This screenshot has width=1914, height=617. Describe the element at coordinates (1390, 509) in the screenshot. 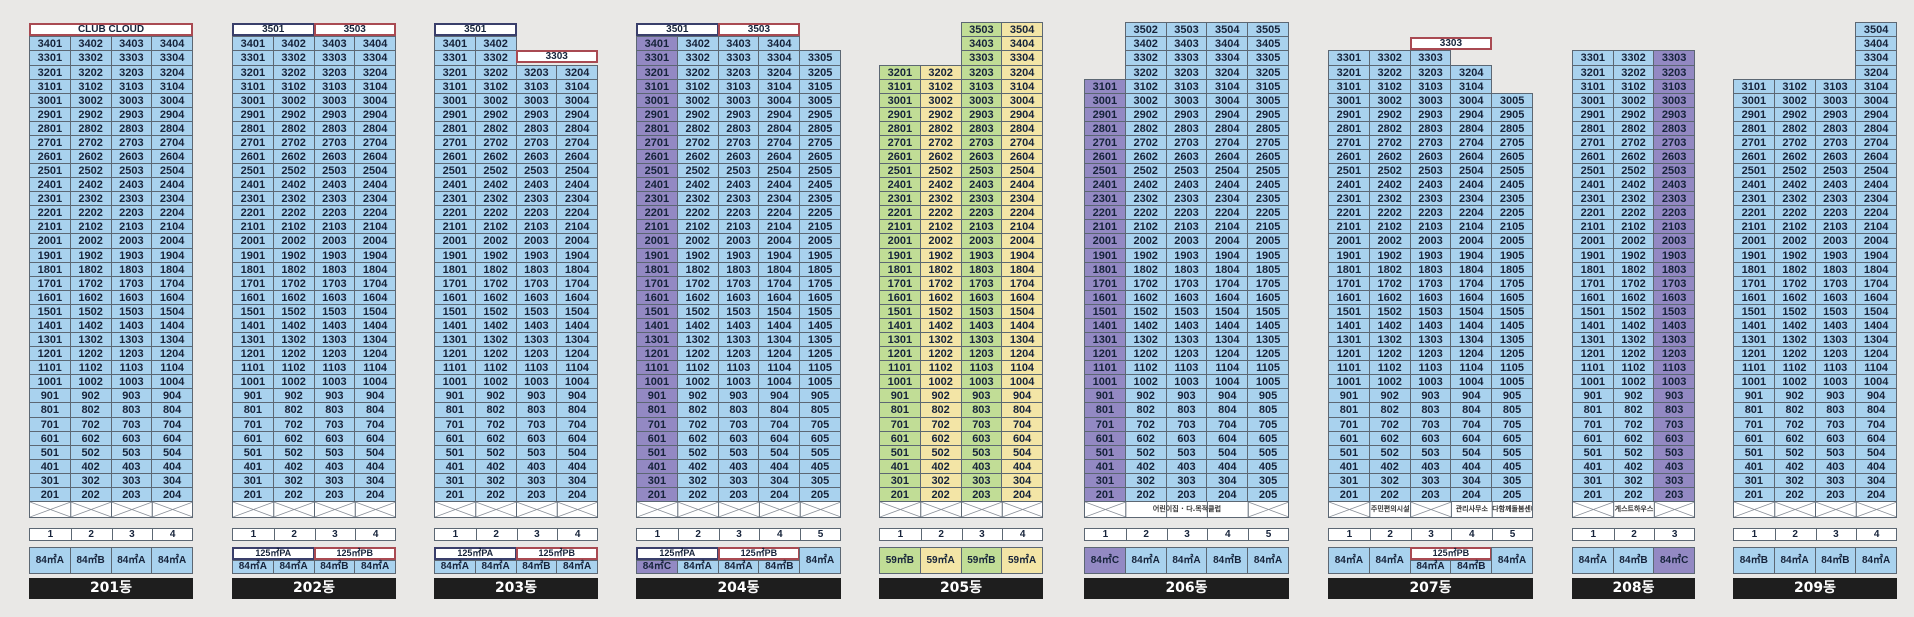

I see `ground-facility-label: 주민편의시설` at that location.